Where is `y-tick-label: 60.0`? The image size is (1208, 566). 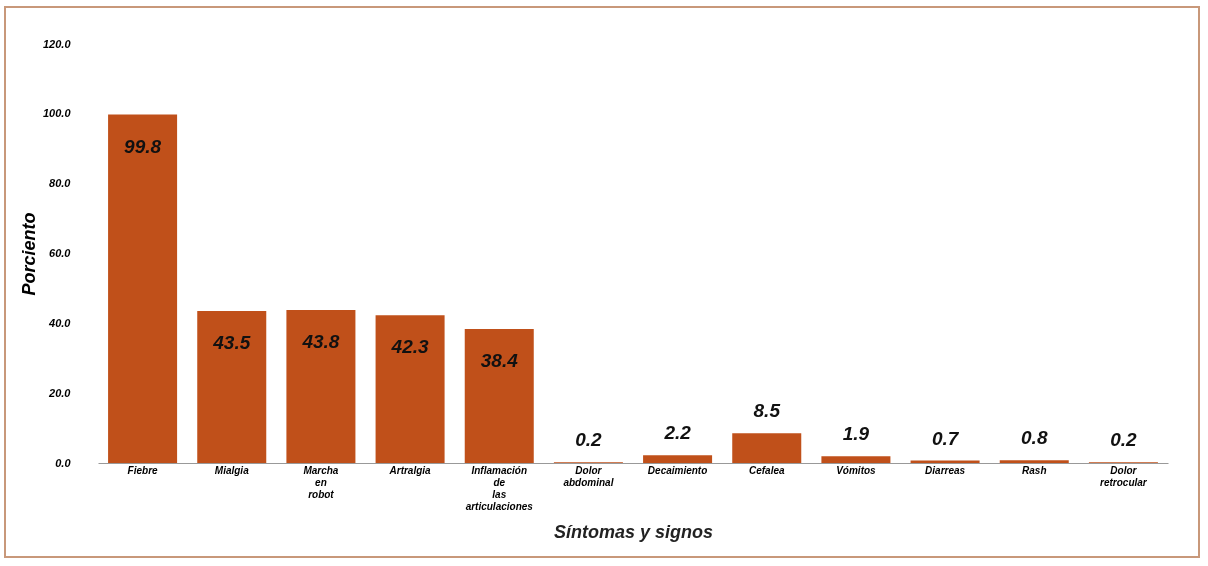 y-tick-label: 60.0 is located at coordinates (60, 253).